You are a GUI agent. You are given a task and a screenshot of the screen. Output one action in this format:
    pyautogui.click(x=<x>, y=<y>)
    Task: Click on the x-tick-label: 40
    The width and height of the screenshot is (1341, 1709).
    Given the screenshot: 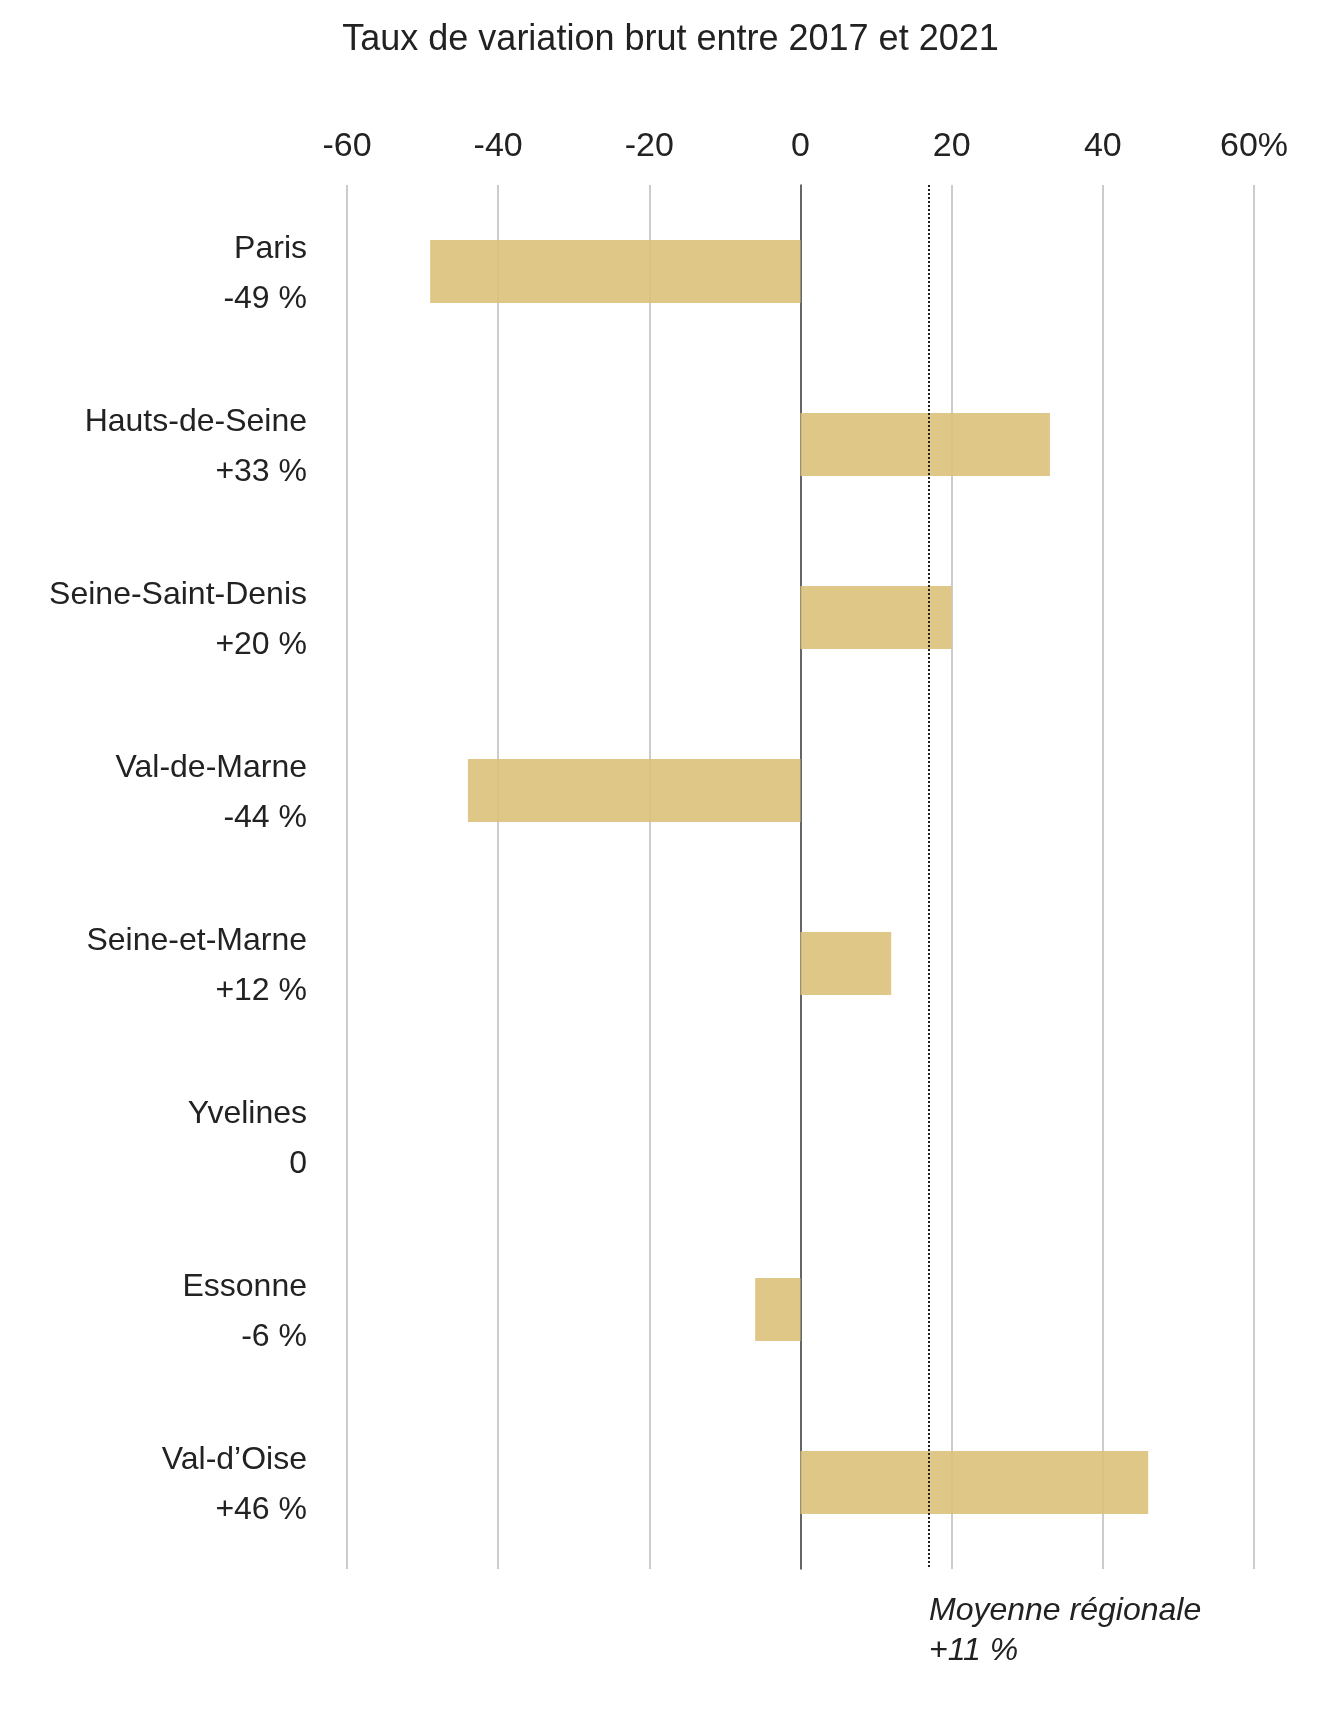 What is the action you would take?
    pyautogui.click(x=1102, y=144)
    